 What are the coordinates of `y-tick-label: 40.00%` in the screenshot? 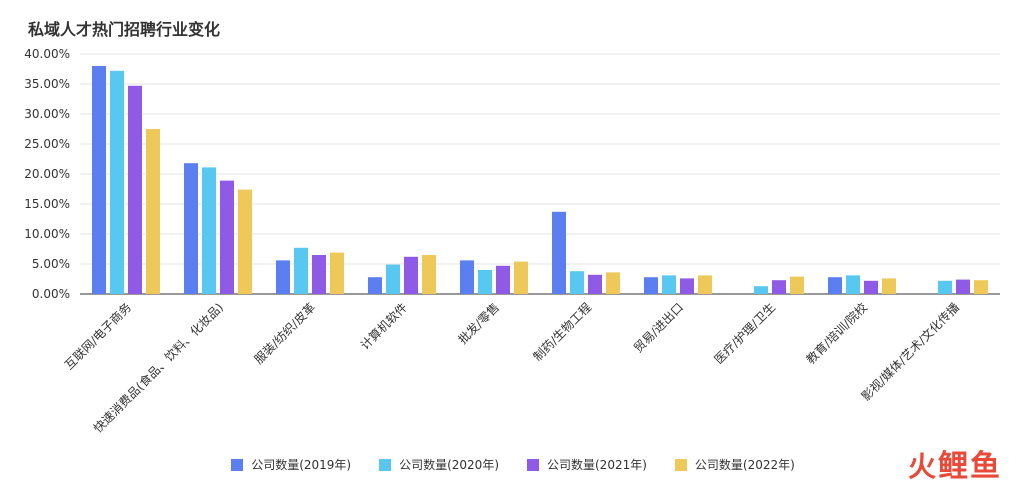 It's located at (47, 54).